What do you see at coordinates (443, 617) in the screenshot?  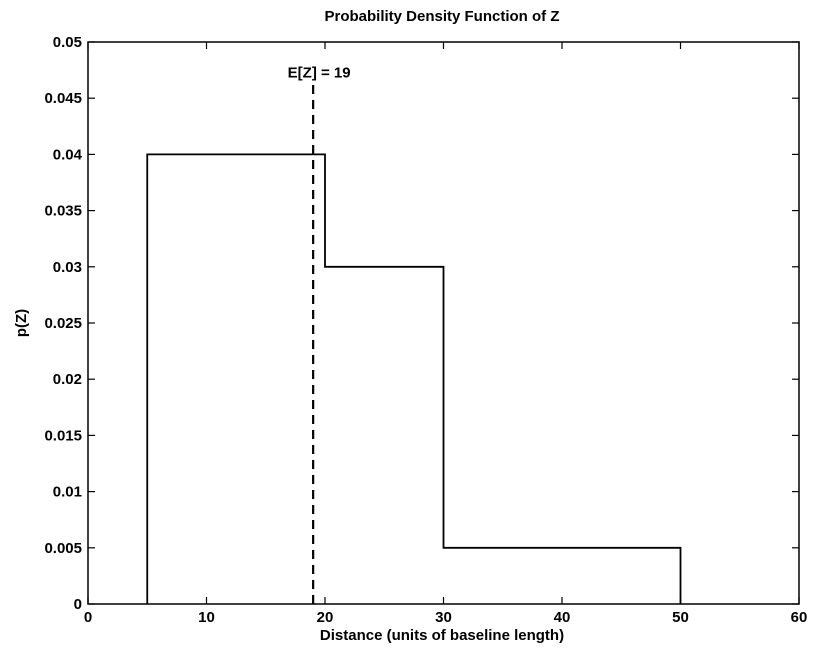 I see `x-tick-label: 30` at bounding box center [443, 617].